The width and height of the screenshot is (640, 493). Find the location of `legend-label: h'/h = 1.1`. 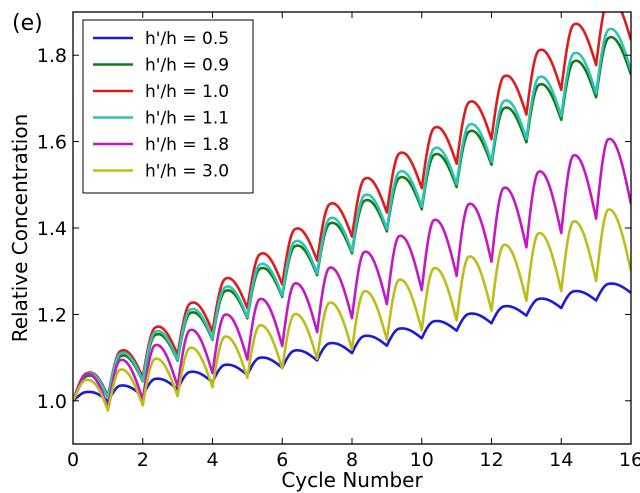

legend-label: h'/h = 1.1 is located at coordinates (187, 119).